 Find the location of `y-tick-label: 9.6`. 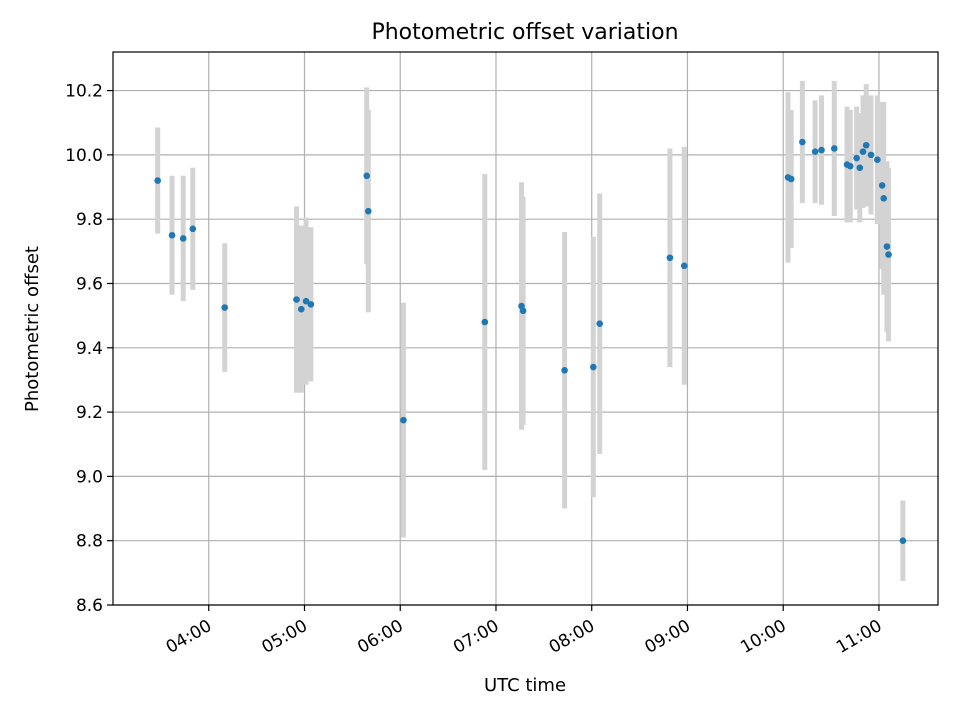

y-tick-label: 9.6 is located at coordinates (89, 284).